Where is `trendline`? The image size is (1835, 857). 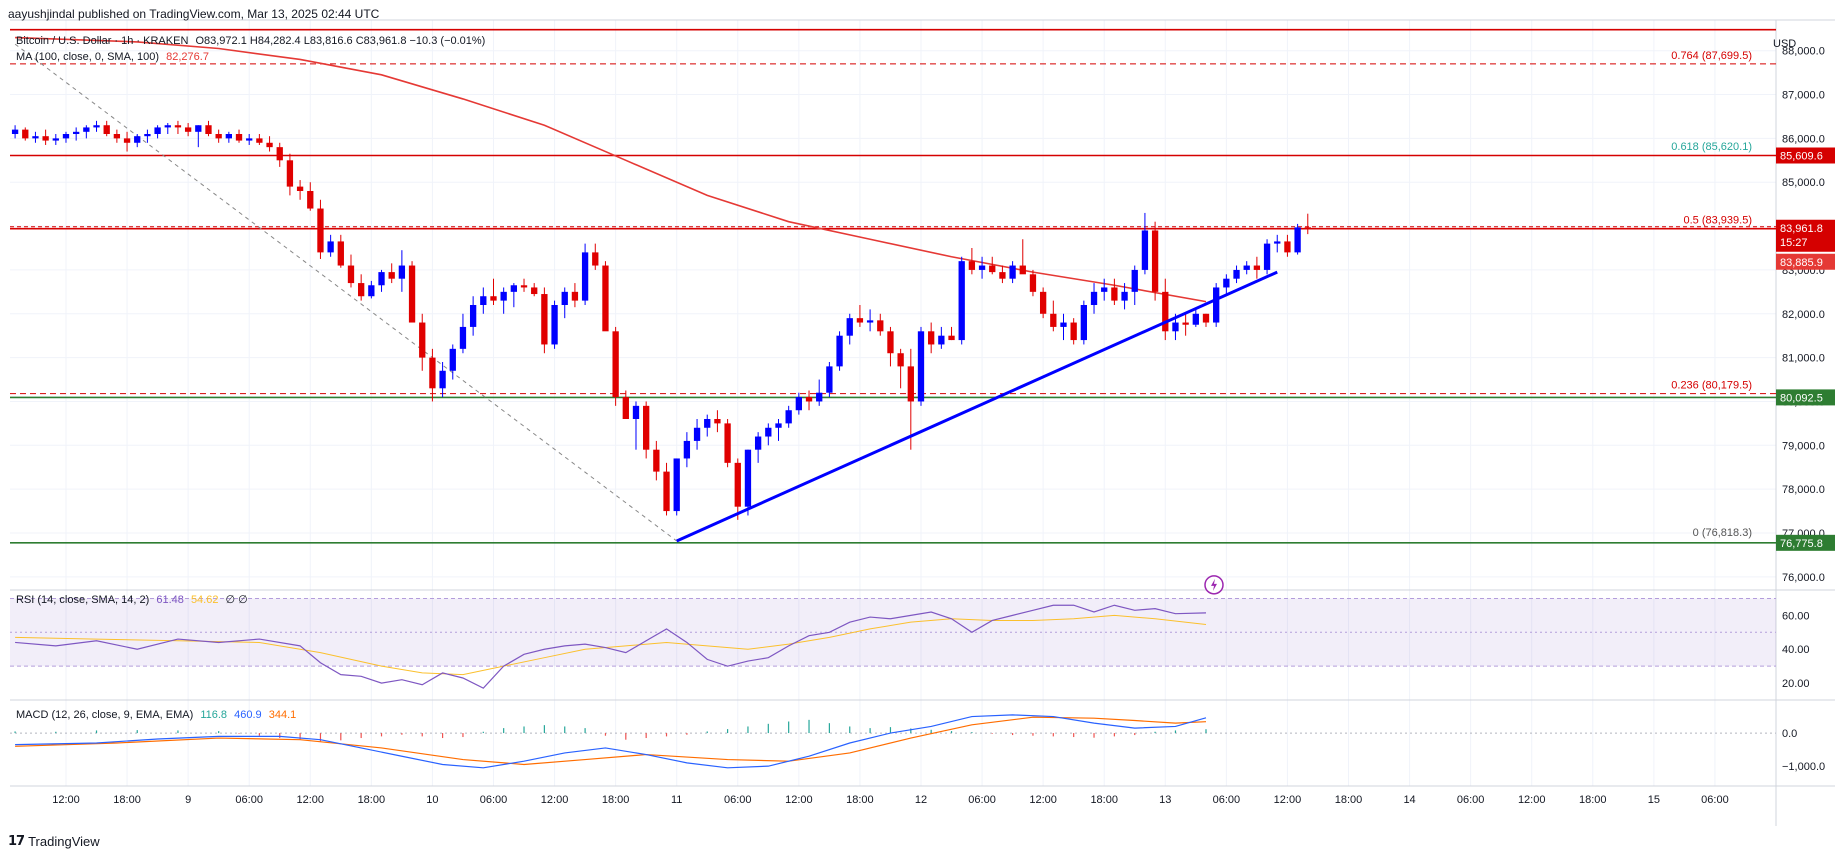 trendline is located at coordinates (977, 432).